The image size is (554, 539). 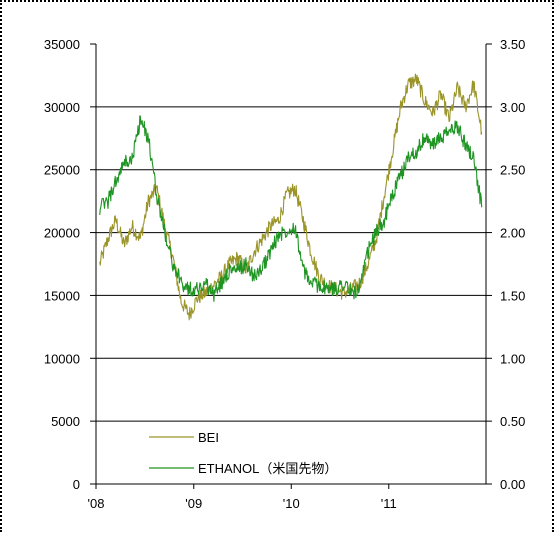 What do you see at coordinates (65, 421) in the screenshot?
I see `y-left-tick-label: 5000` at bounding box center [65, 421].